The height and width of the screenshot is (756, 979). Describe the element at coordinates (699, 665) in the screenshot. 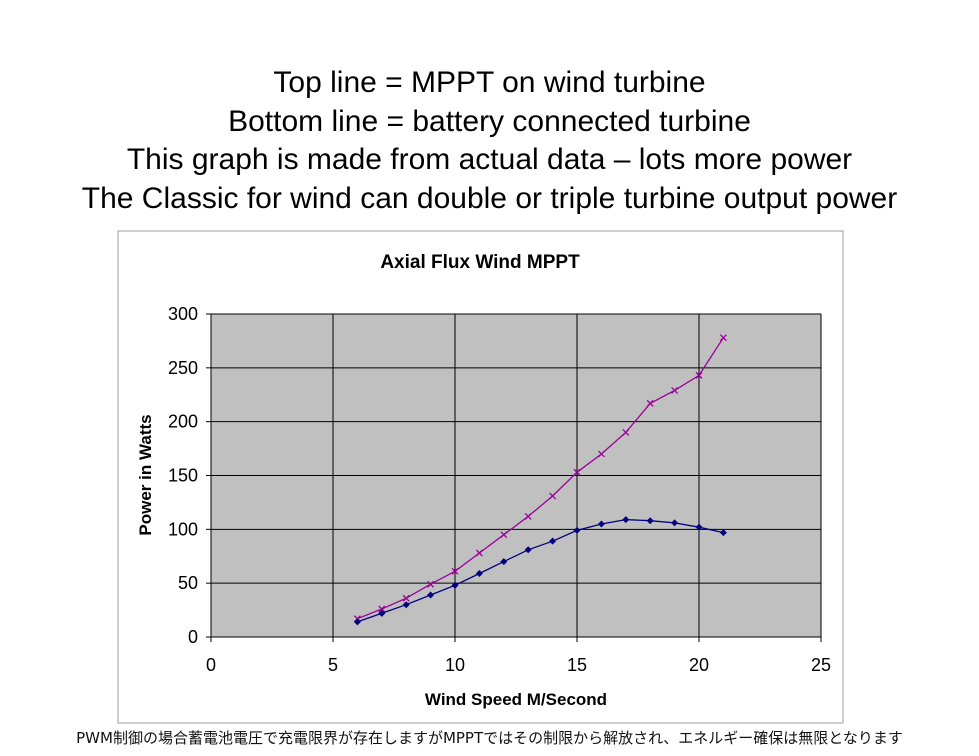

I see `x-tick-label: 20` at that location.